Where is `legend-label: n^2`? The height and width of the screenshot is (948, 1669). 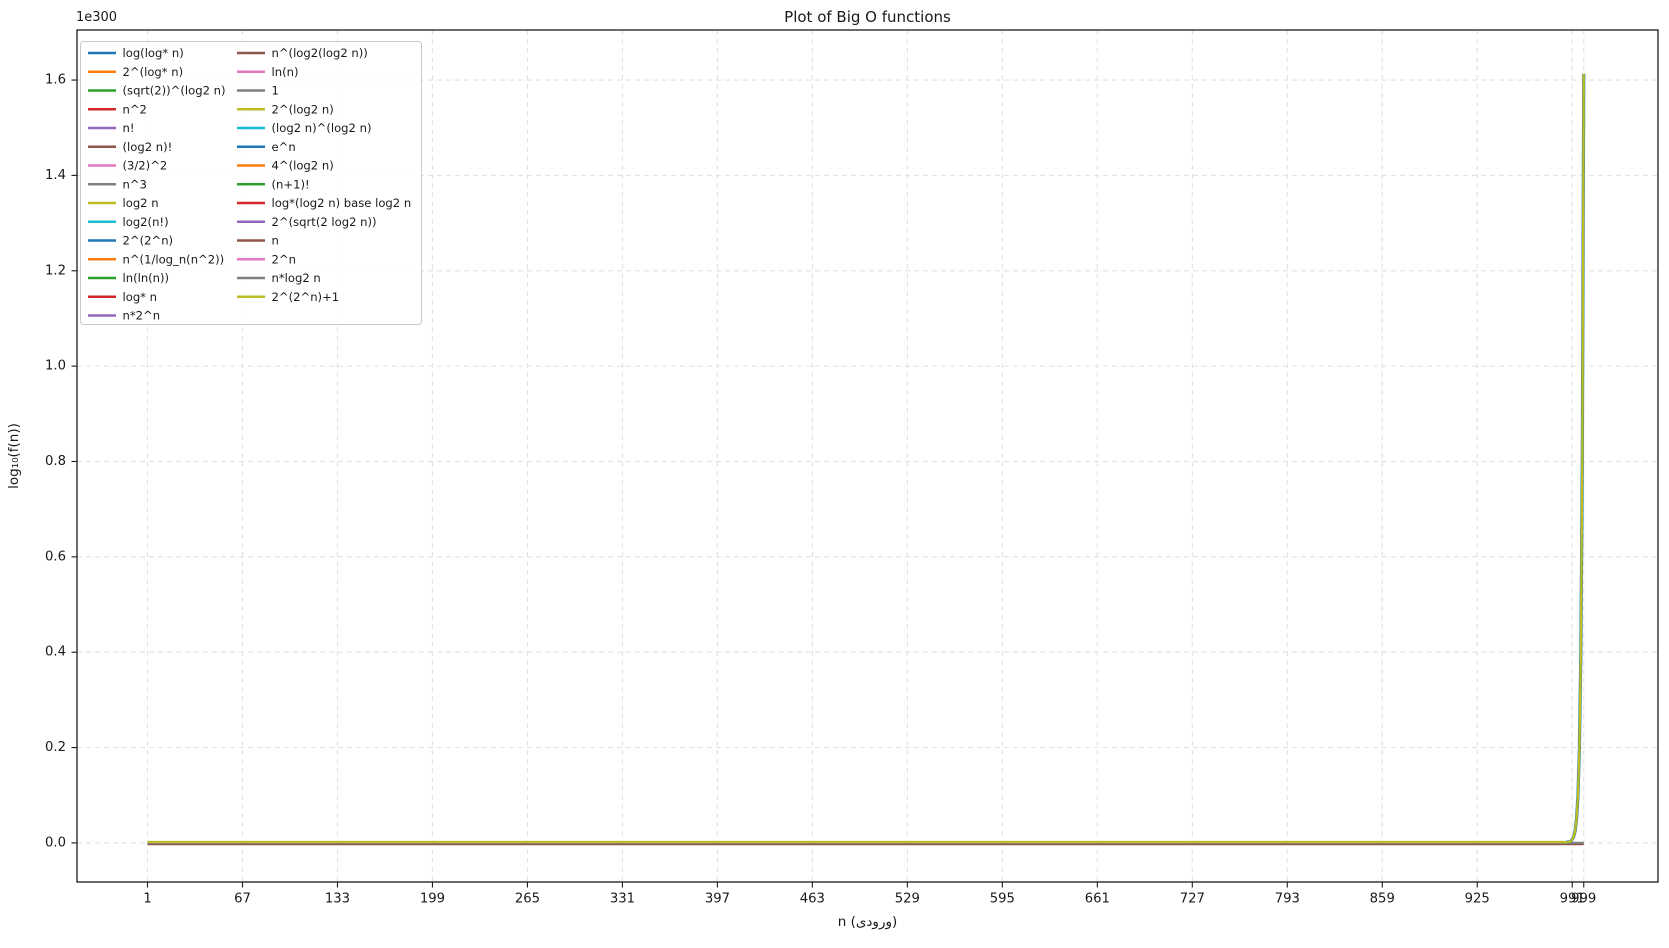
legend-label: n^2 is located at coordinates (135, 109).